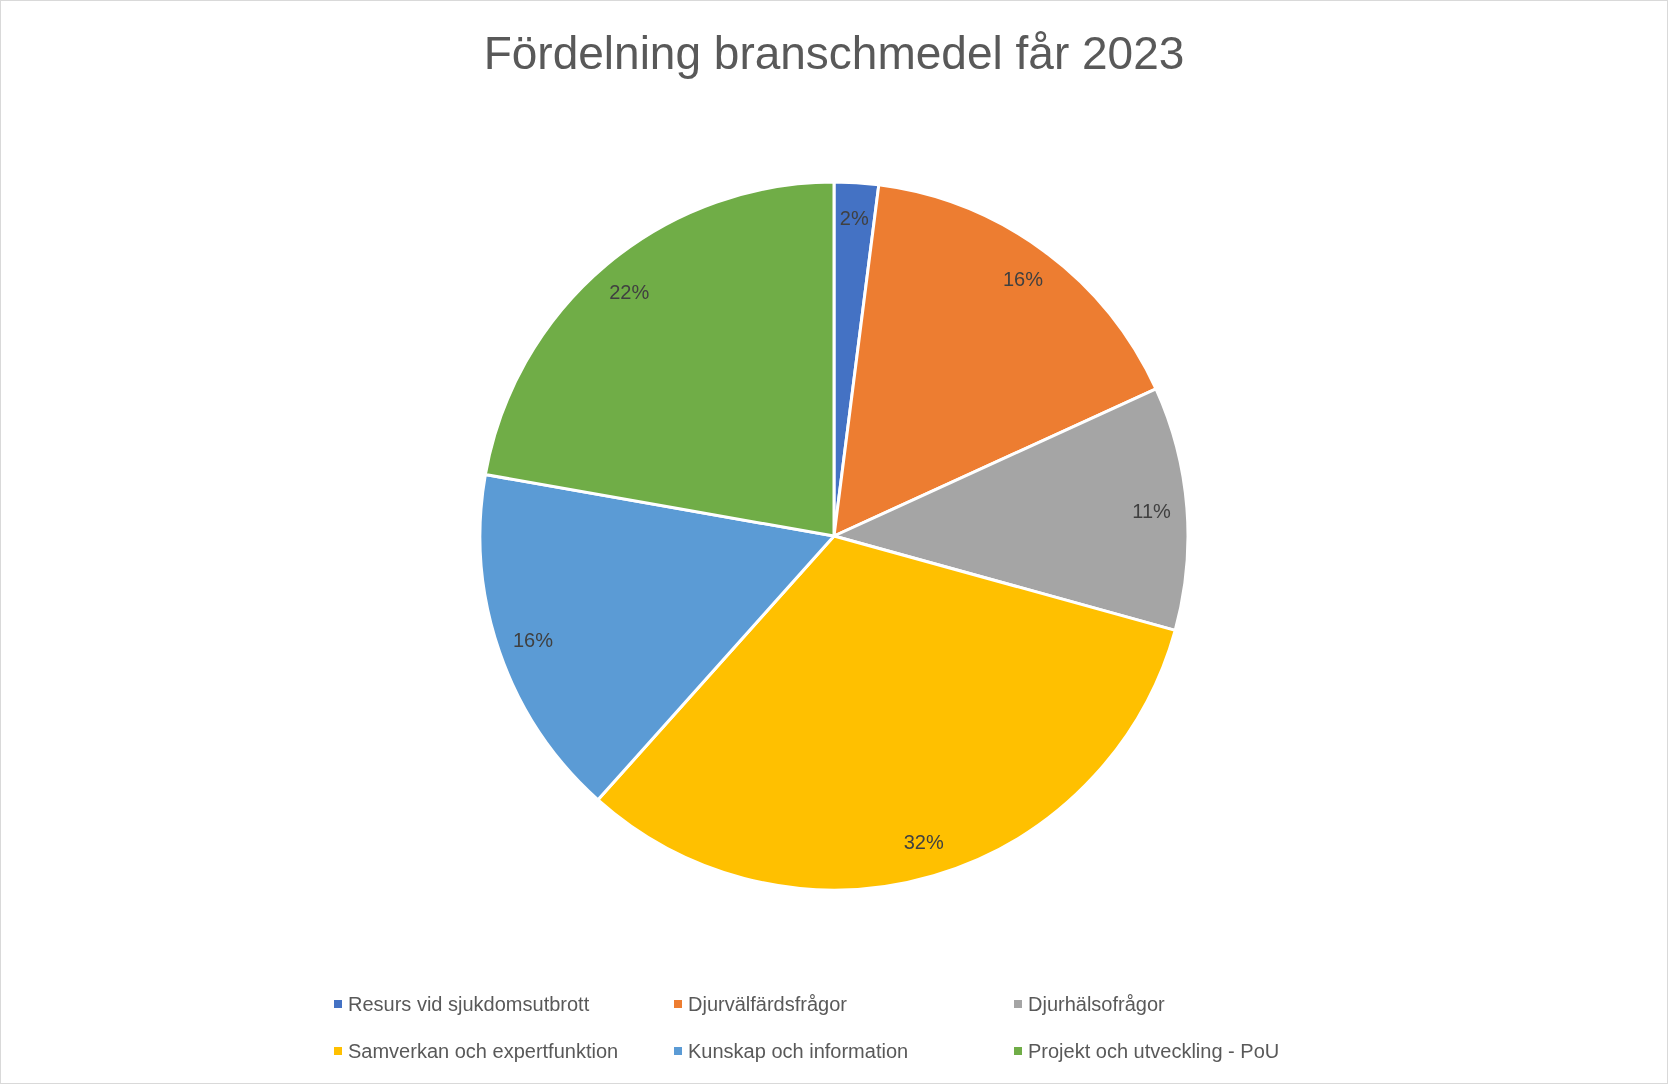 This screenshot has height=1084, width=1668. What do you see at coordinates (834, 53) in the screenshot?
I see `chart-title: Fördelning branschmedel får 2023` at bounding box center [834, 53].